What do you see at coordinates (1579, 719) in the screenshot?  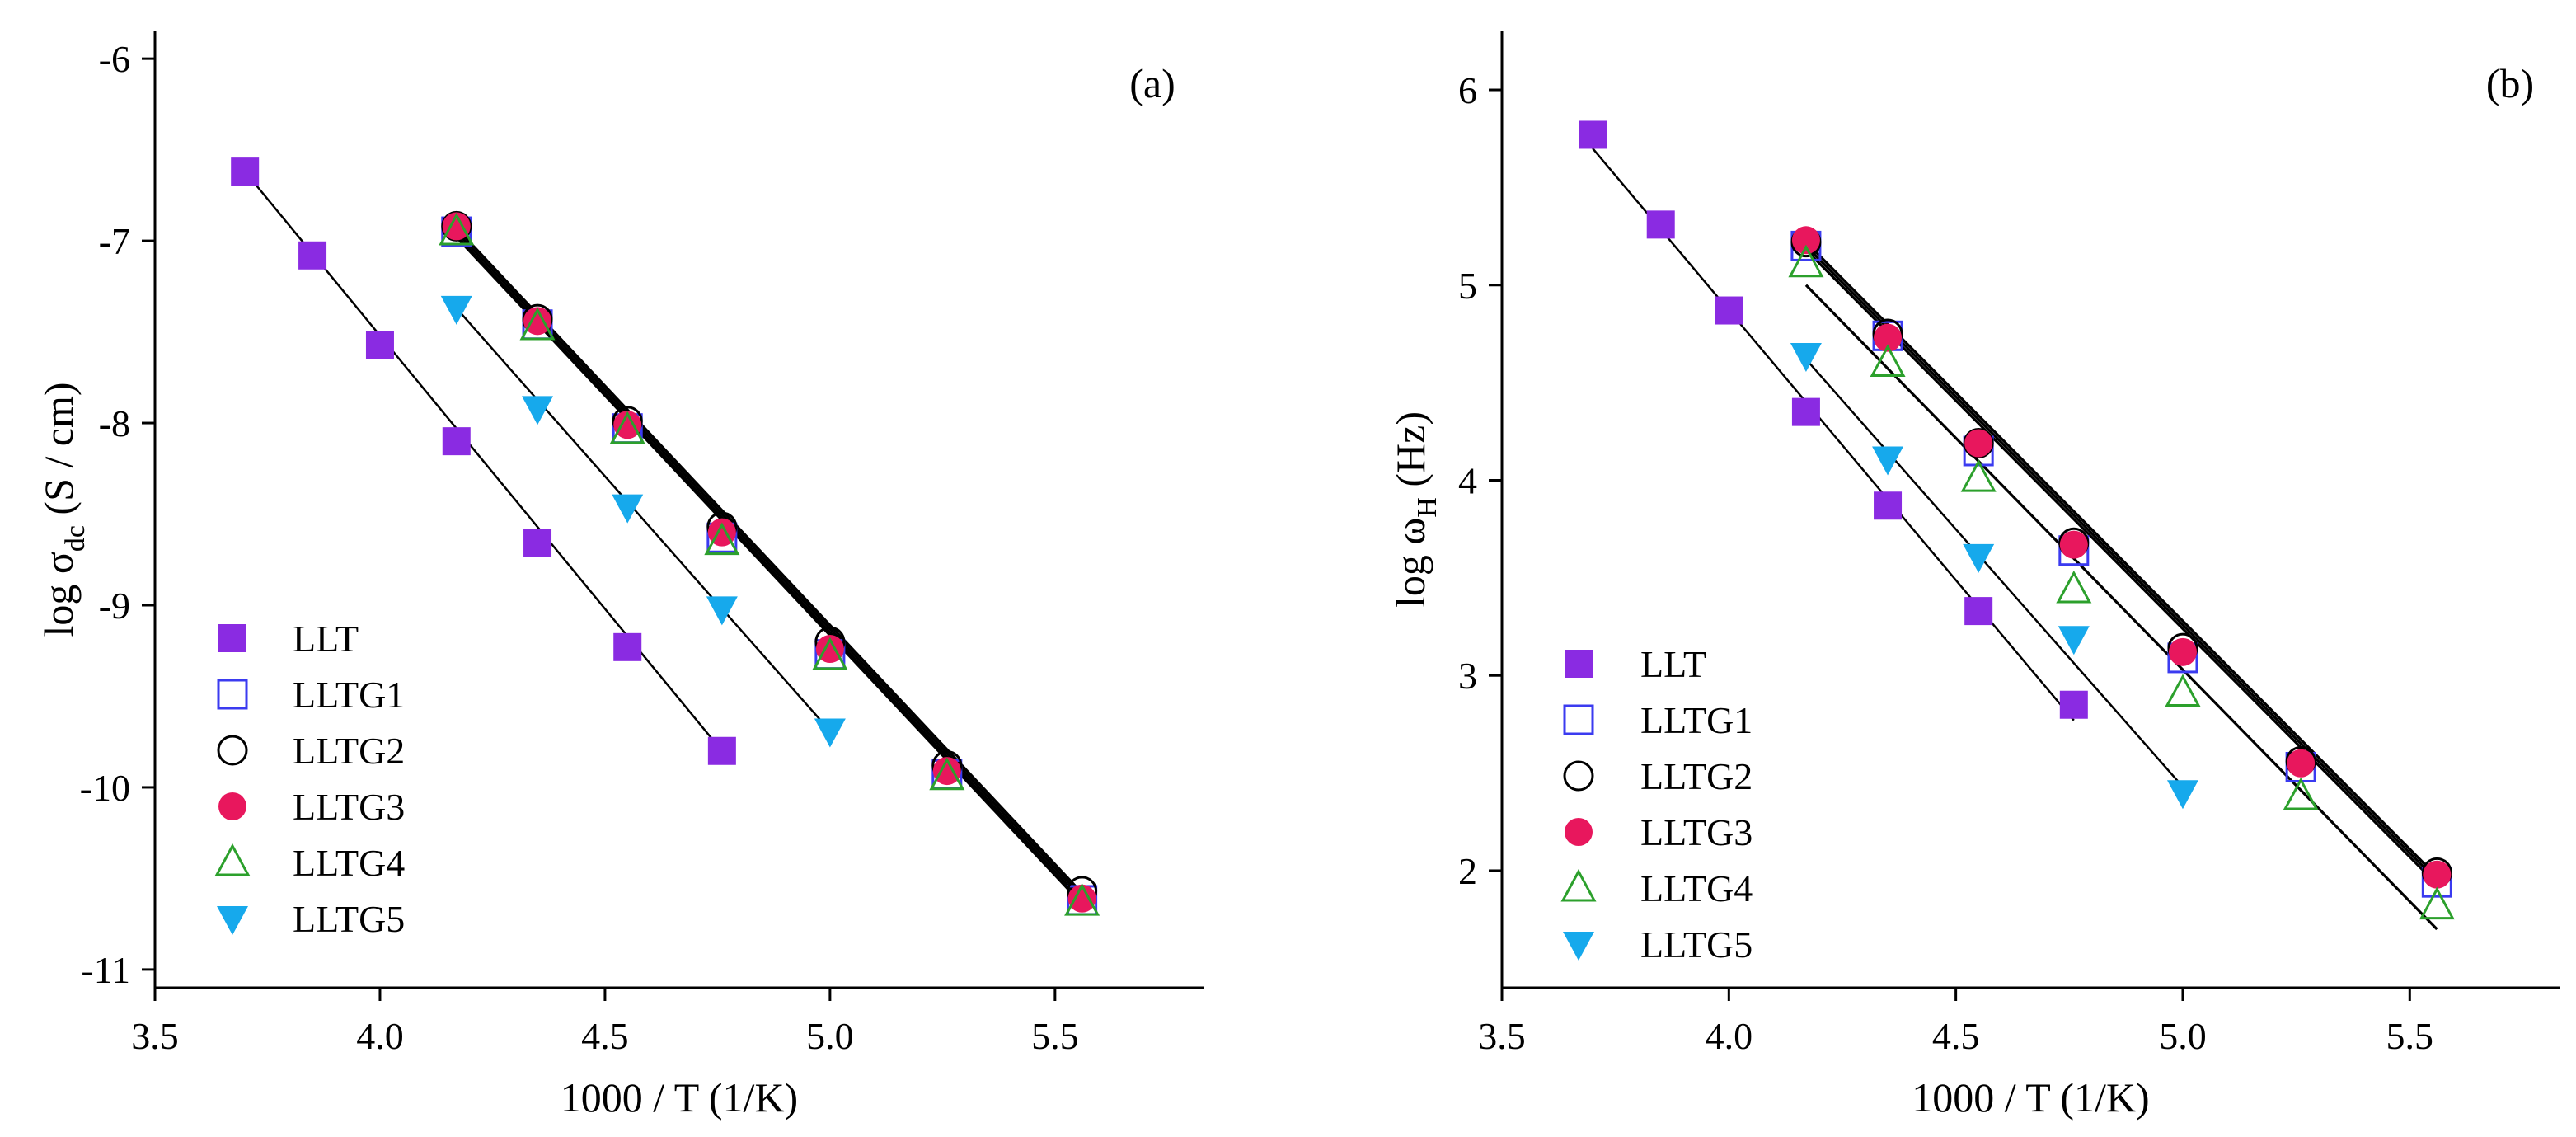 I see `legend-marker-lltg1` at bounding box center [1579, 719].